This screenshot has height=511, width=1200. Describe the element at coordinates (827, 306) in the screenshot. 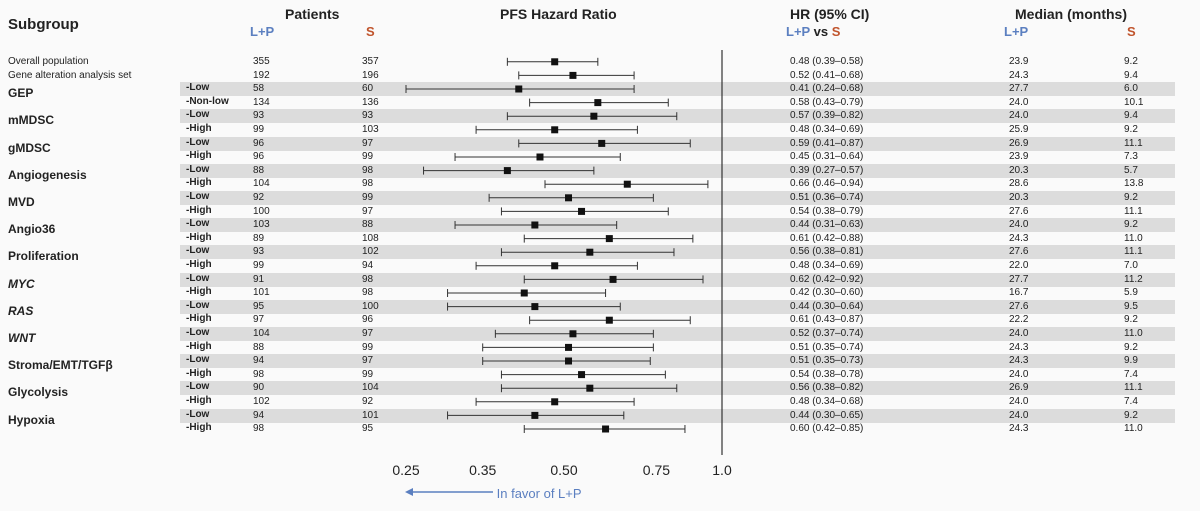

I see `hr-ci-text: 0.44 (0.30–0.64)` at that location.